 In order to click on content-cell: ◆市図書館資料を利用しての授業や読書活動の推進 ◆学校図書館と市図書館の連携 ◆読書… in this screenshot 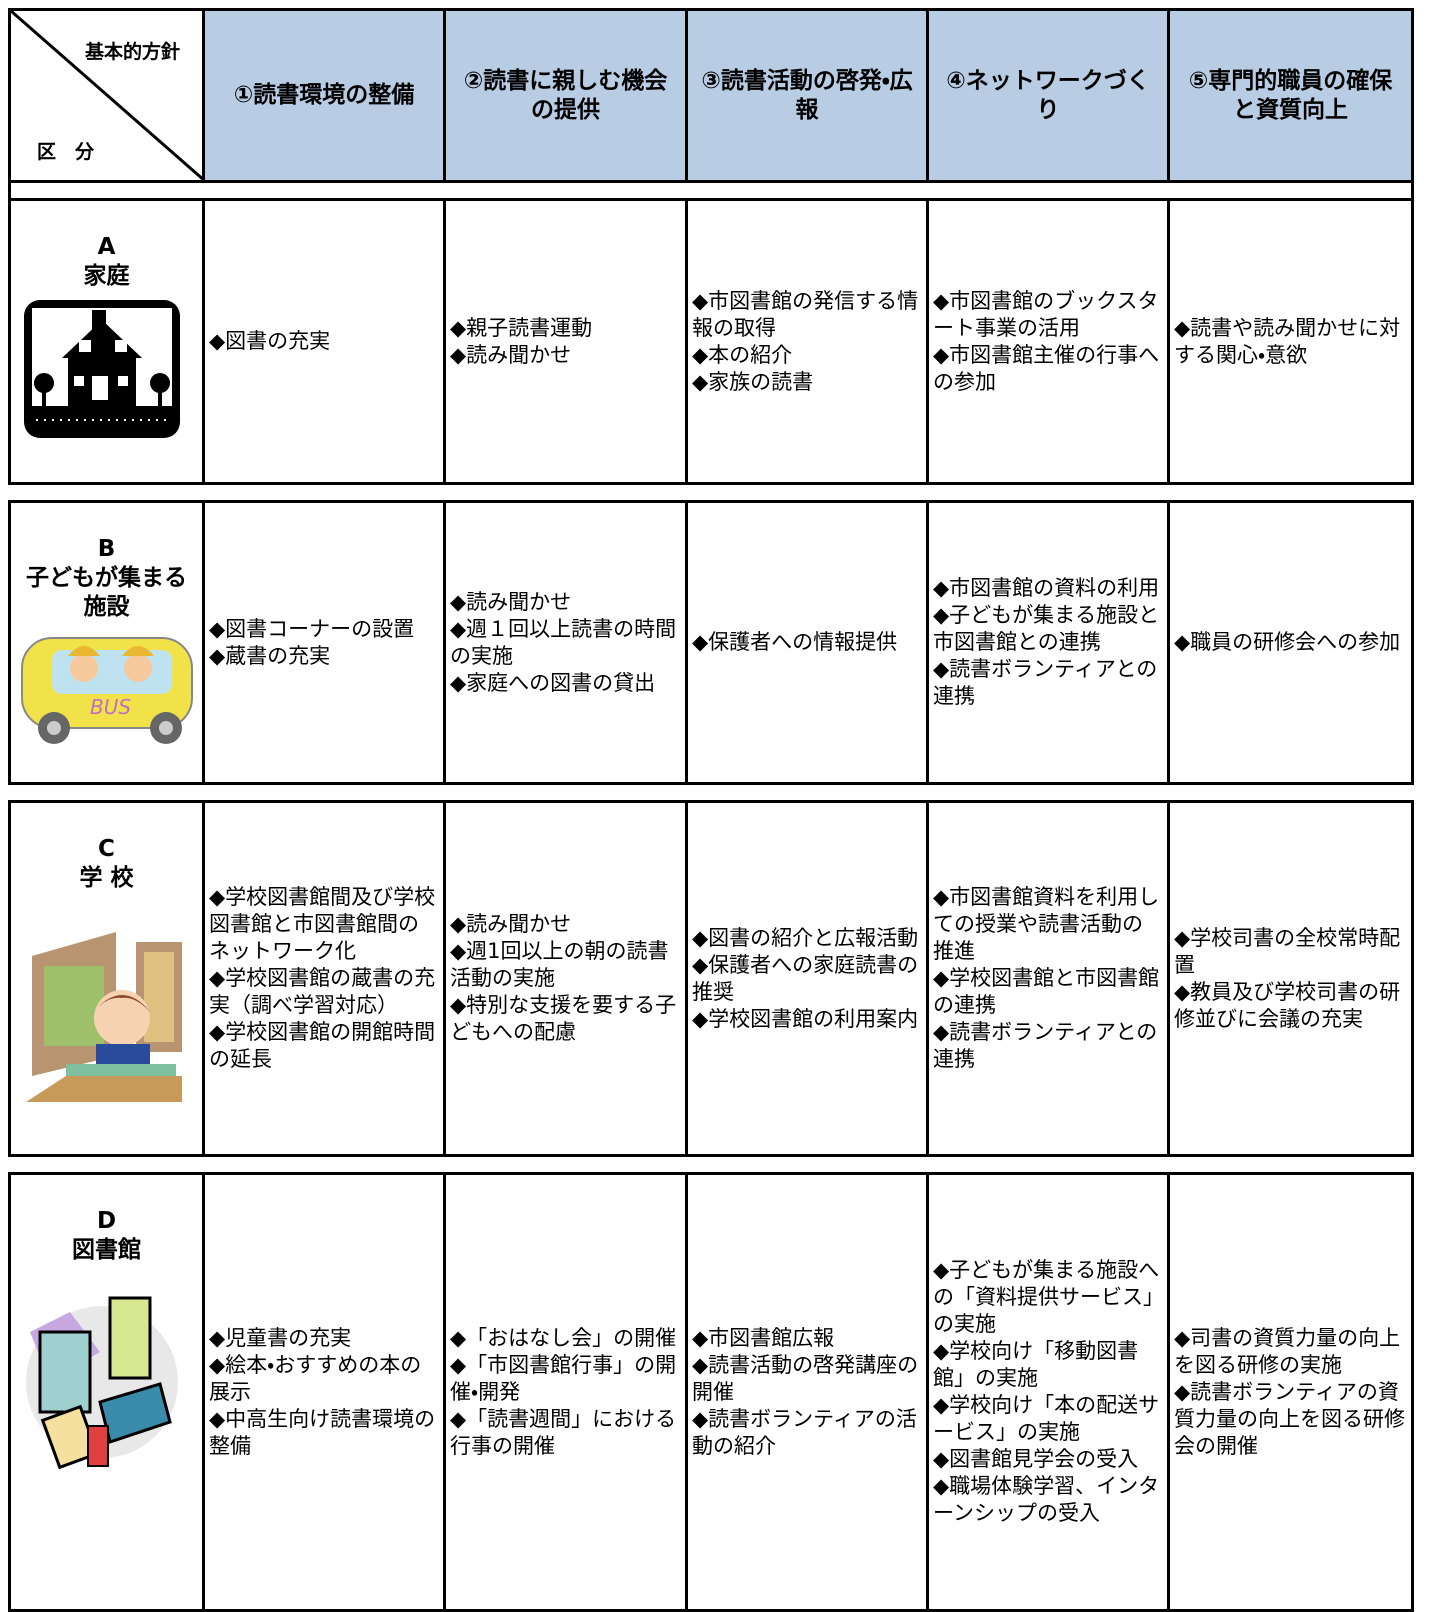, I will do `click(1048, 978)`.